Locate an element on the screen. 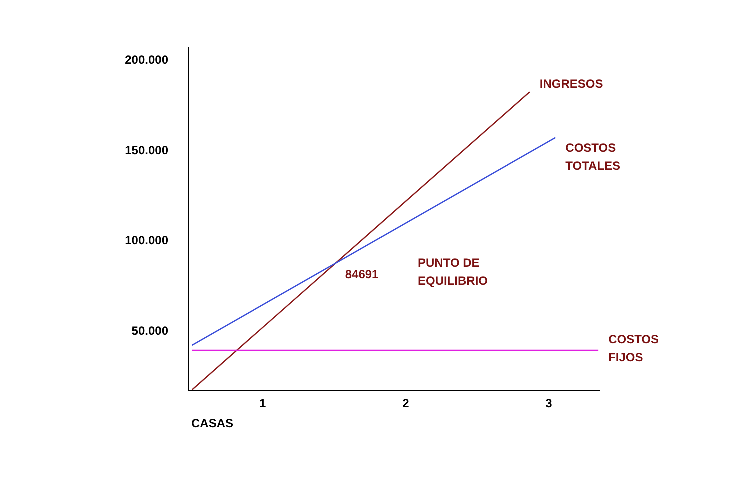 The width and height of the screenshot is (756, 489). annotation: 84691 is located at coordinates (362, 275).